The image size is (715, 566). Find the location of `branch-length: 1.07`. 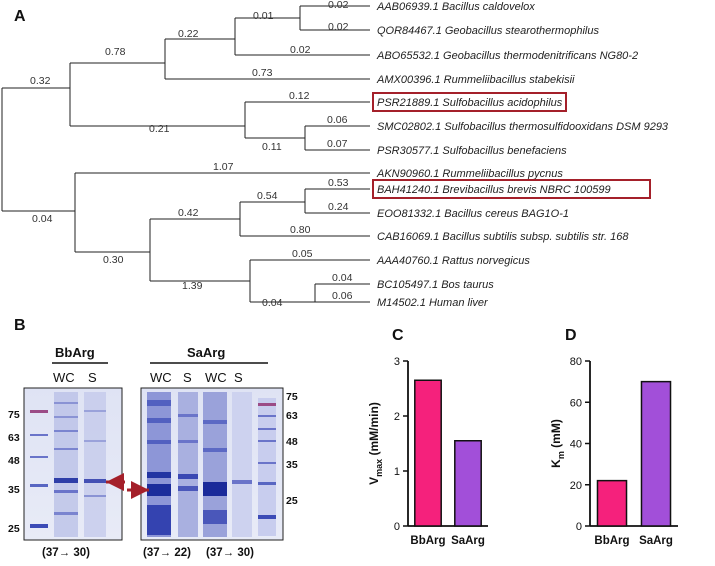

branch-length: 1.07 is located at coordinates (223, 167).